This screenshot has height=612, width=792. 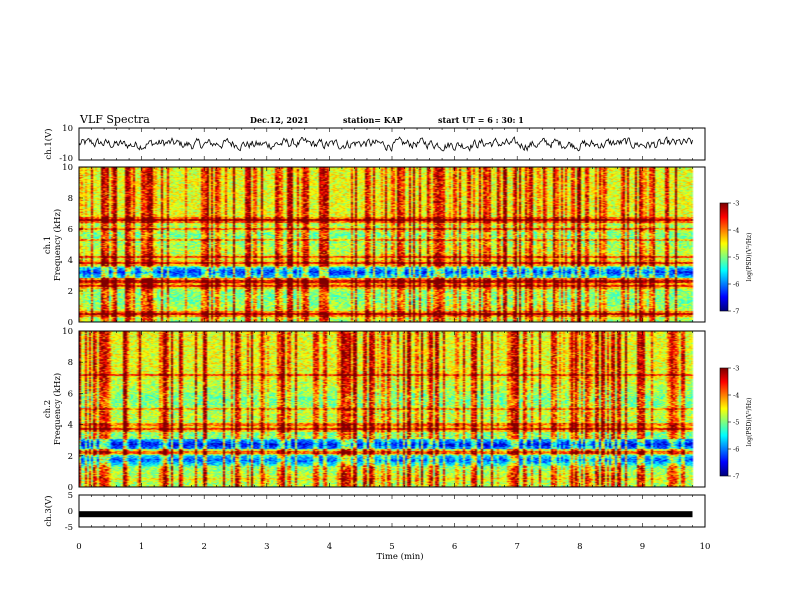 What do you see at coordinates (67, 129) in the screenshot?
I see `ch1-ytick-top: 10` at bounding box center [67, 129].